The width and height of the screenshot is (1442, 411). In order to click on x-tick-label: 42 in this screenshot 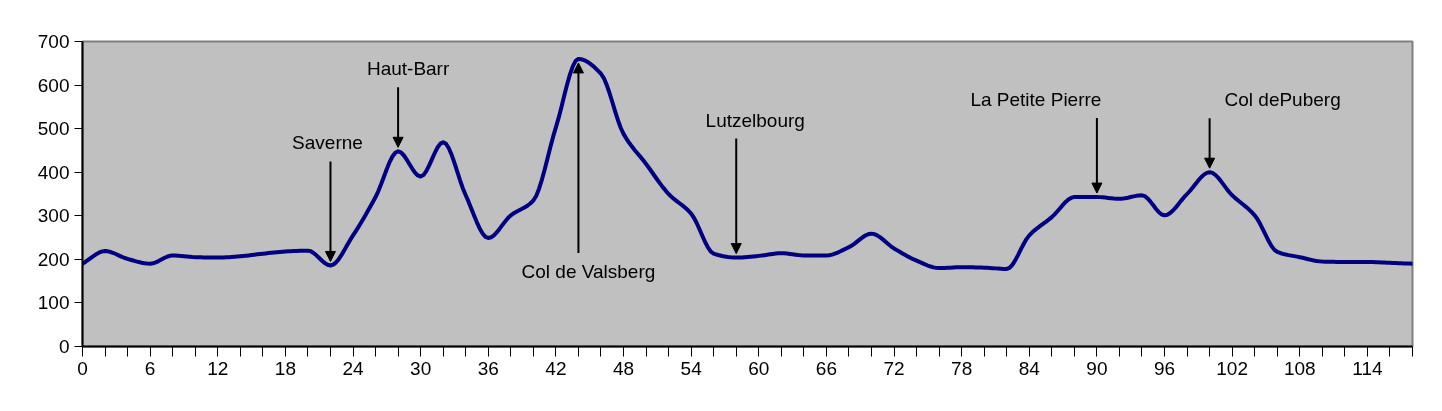, I will do `click(556, 368)`.